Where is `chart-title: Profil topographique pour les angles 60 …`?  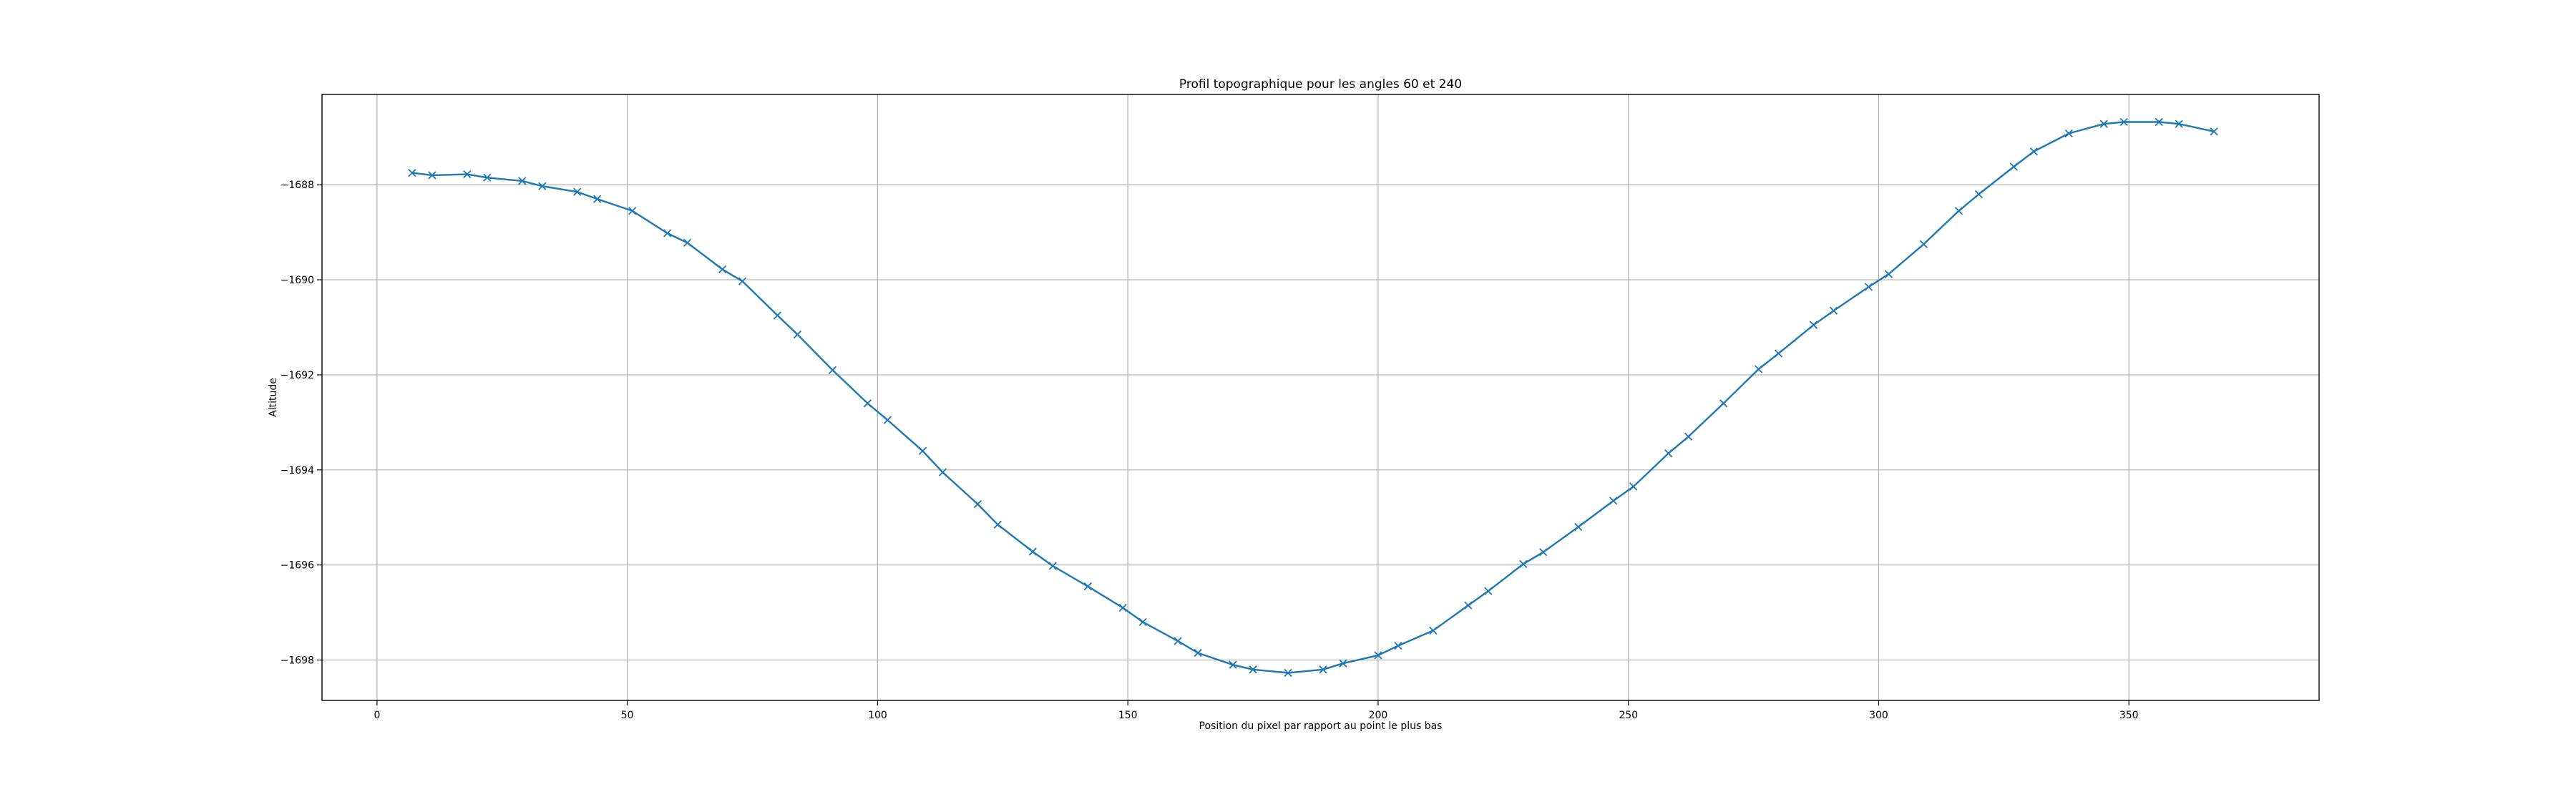 chart-title: Profil topographique pour les angles 60 … is located at coordinates (1320, 84).